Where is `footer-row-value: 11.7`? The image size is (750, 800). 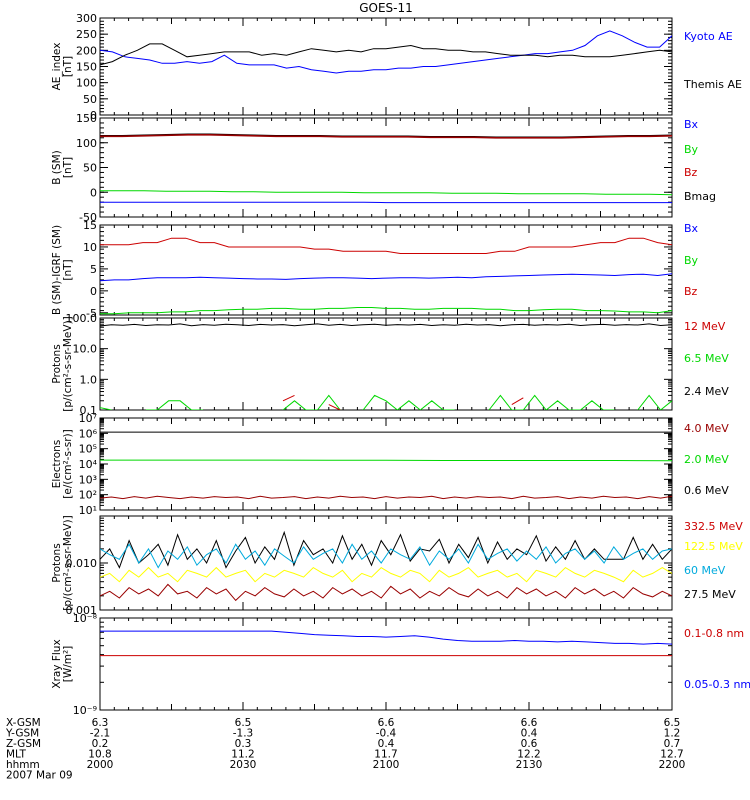 footer-row-value: 11.7 is located at coordinates (385, 755).